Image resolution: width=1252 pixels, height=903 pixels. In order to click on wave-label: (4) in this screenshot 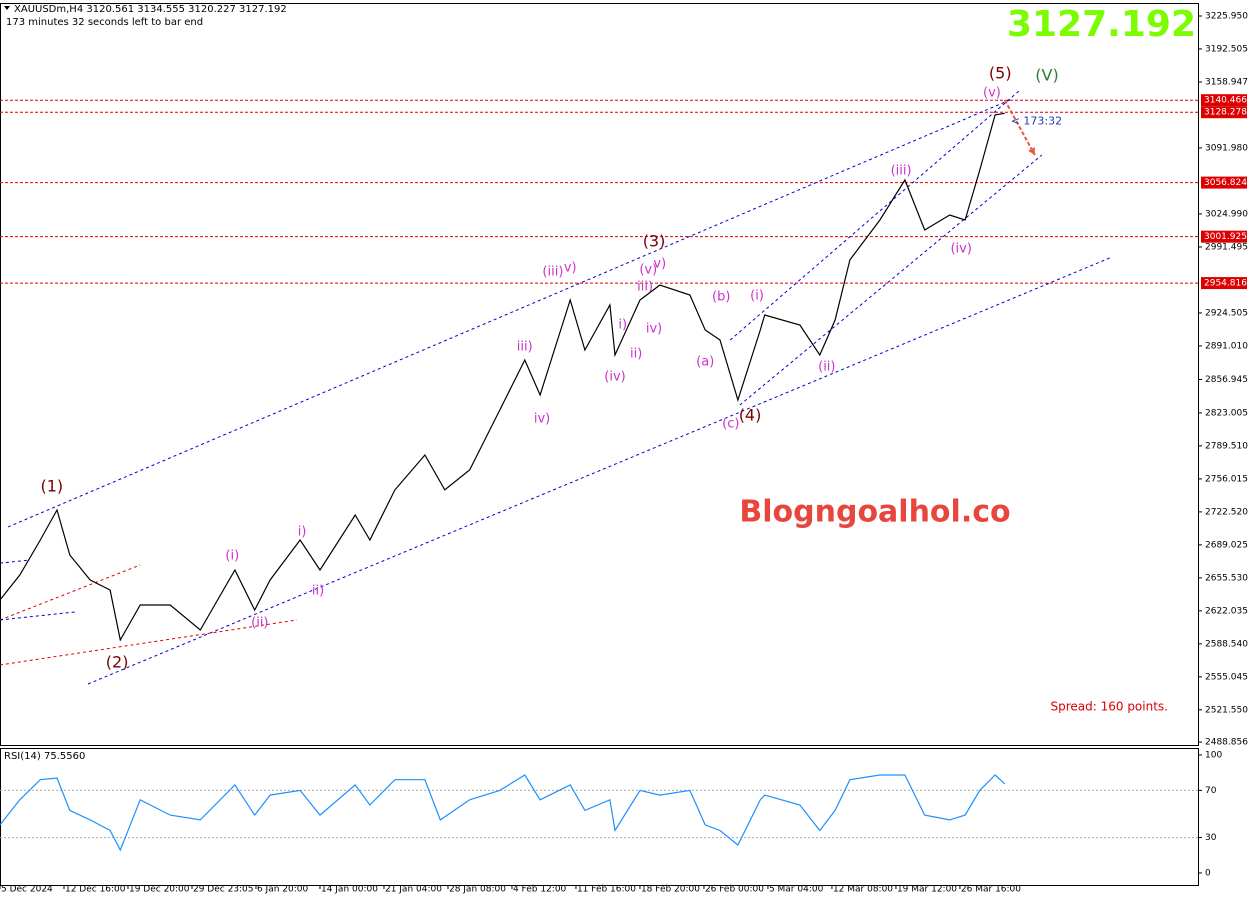, I will do `click(750, 414)`.